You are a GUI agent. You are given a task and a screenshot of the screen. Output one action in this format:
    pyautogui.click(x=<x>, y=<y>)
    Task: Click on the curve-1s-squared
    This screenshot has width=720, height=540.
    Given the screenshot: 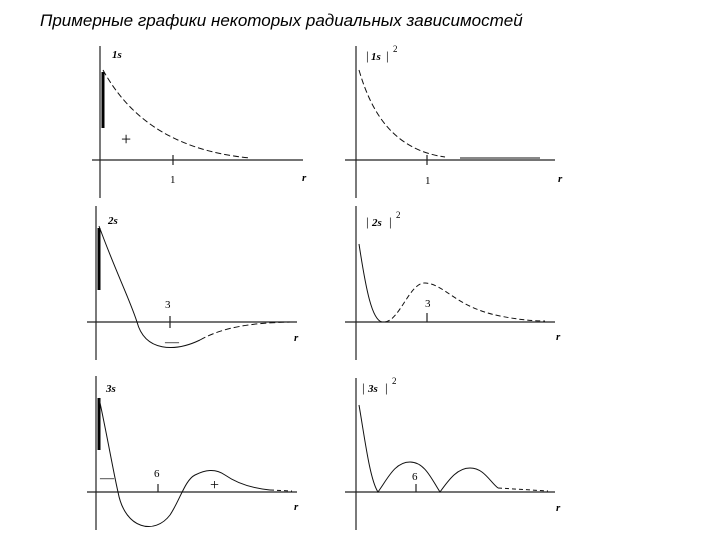 What is the action you would take?
    pyautogui.click(x=402, y=113)
    